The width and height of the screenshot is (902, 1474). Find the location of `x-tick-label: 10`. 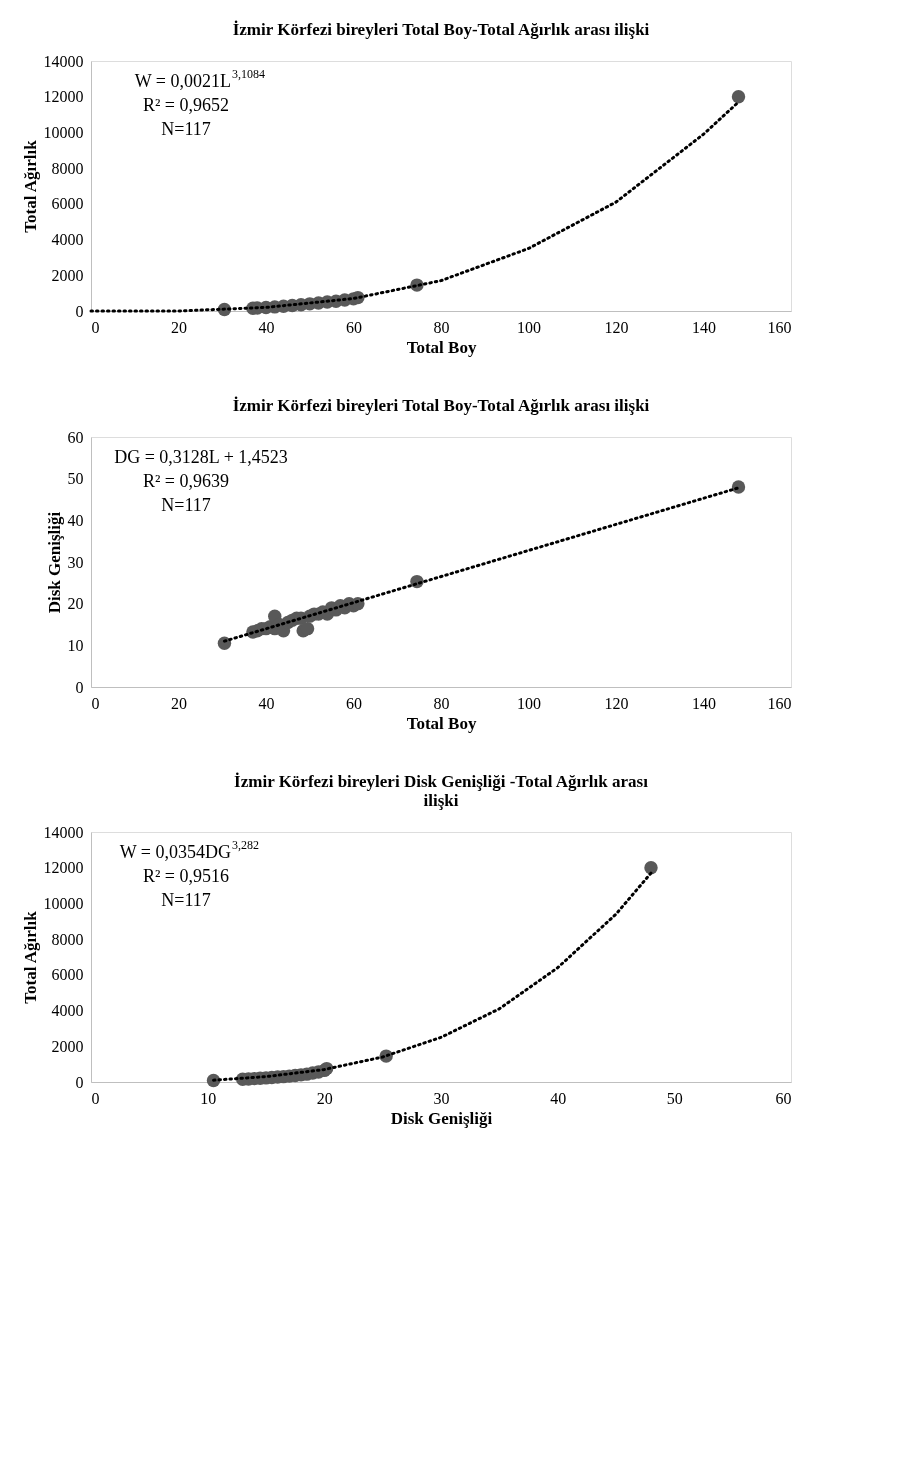

x-tick-label: 10 is located at coordinates (208, 1098).